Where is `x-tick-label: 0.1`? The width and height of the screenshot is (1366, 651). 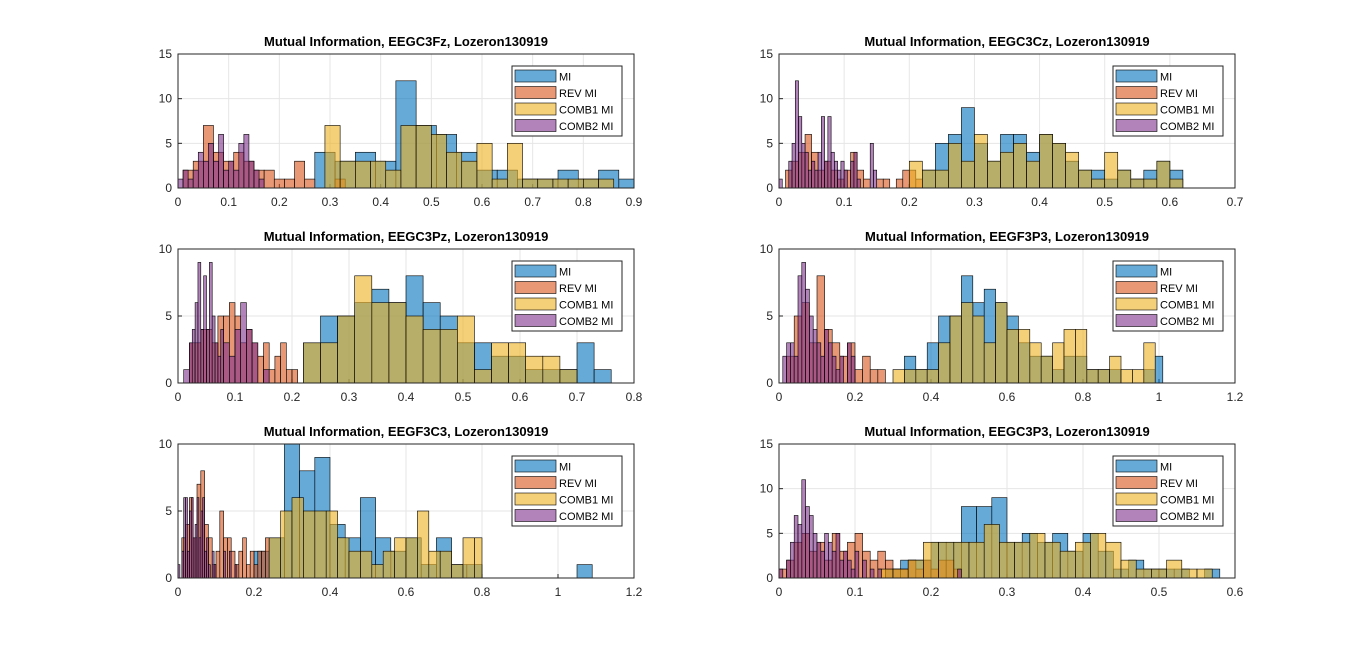 x-tick-label: 0.1 is located at coordinates (844, 202).